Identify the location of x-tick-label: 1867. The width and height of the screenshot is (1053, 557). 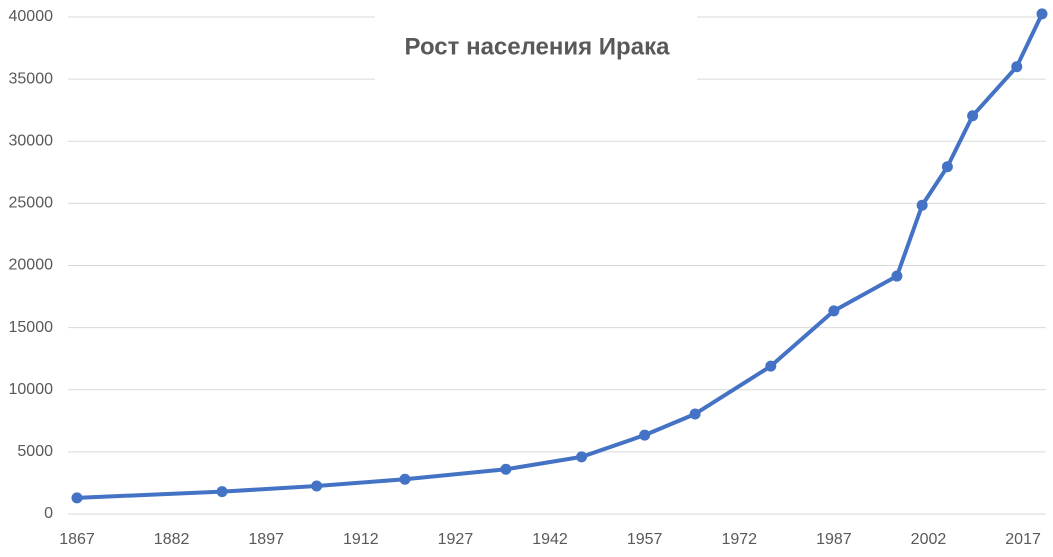
(77, 539).